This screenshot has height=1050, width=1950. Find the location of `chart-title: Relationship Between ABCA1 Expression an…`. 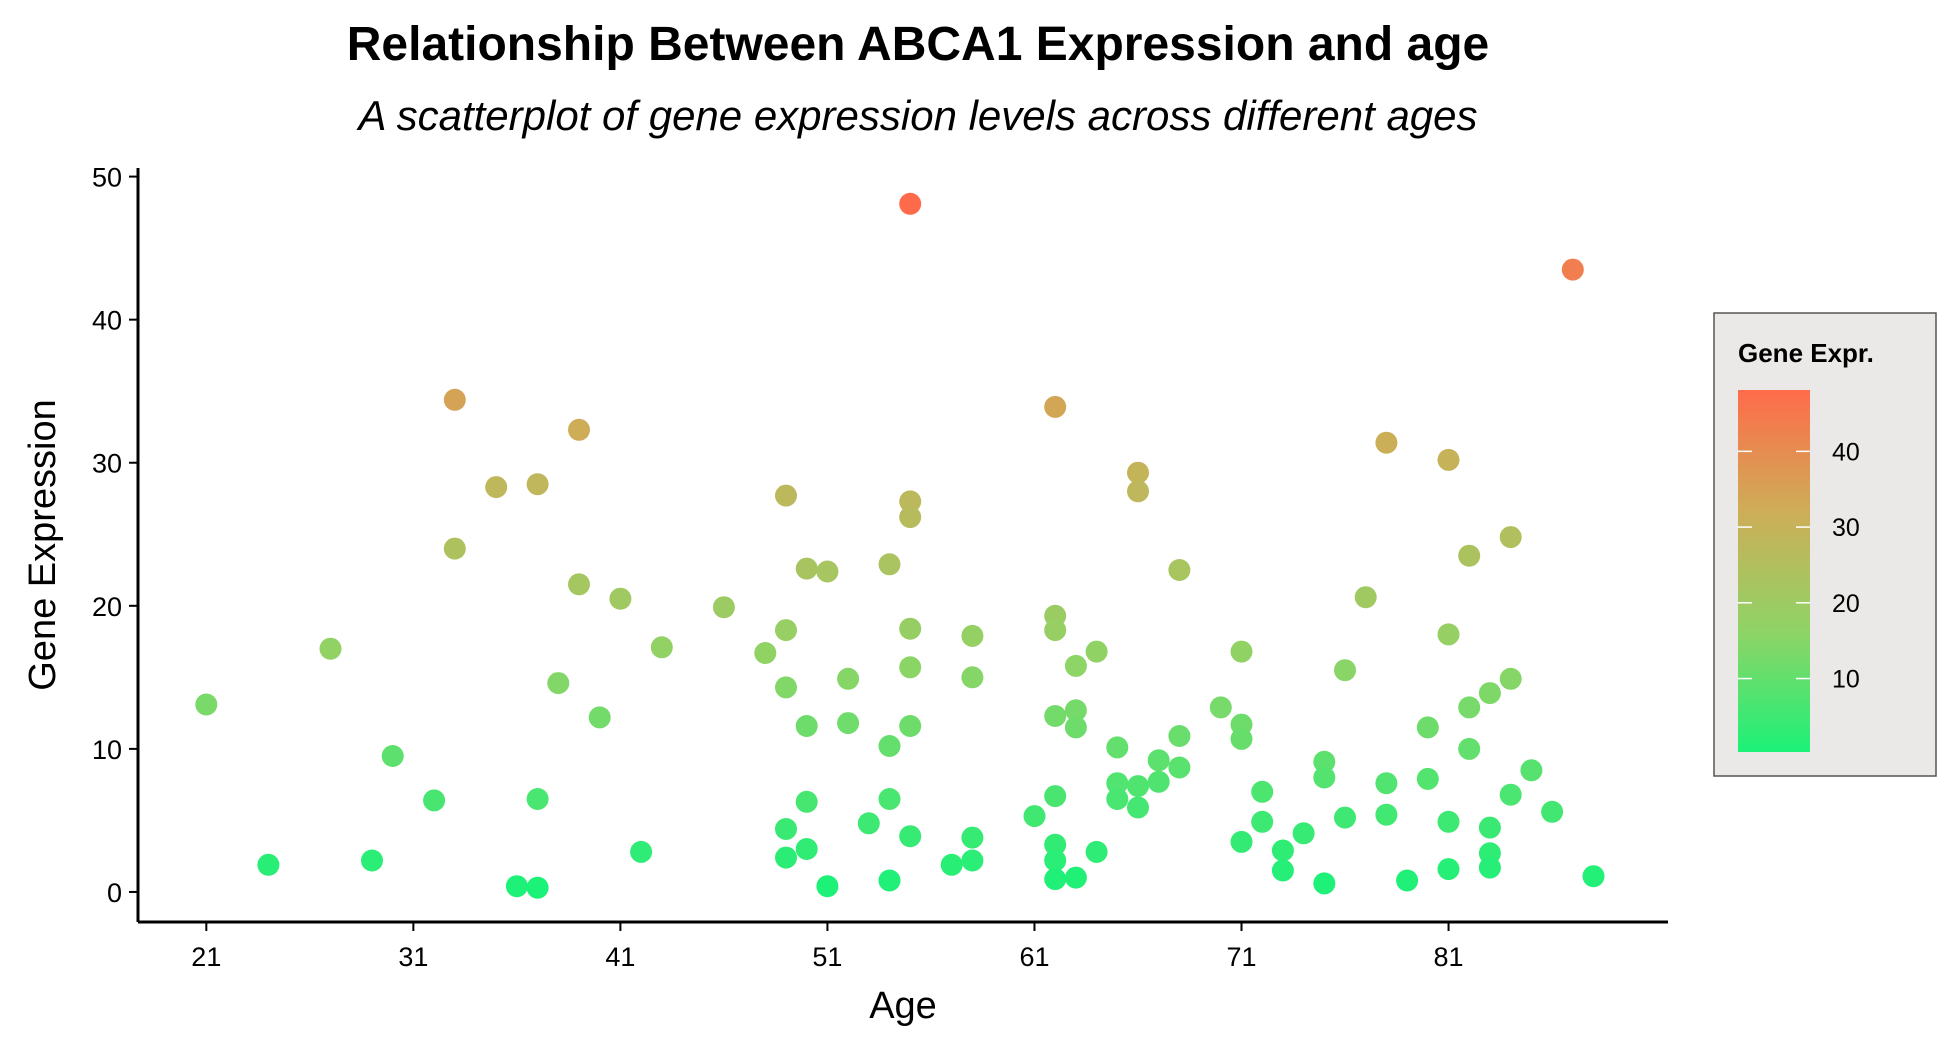

chart-title: Relationship Between ABCA1 Expression an… is located at coordinates (918, 44).